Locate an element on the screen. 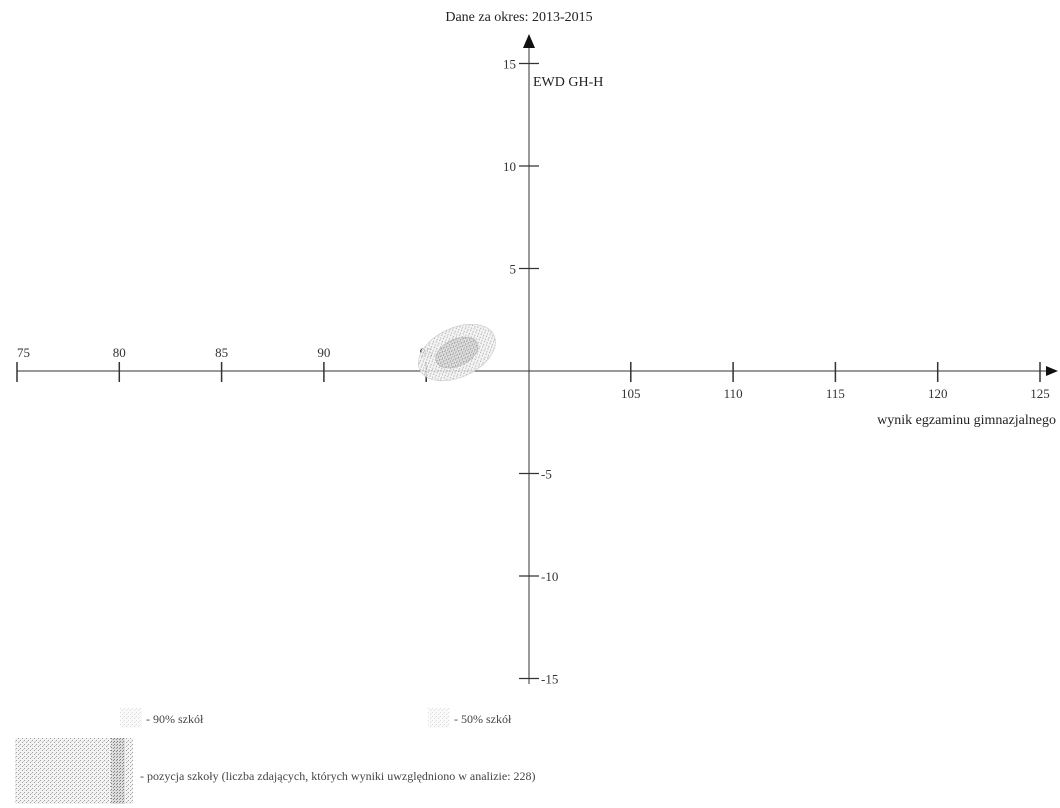 The height and width of the screenshot is (808, 1060). x-tick-label: 110 is located at coordinates (733, 393).